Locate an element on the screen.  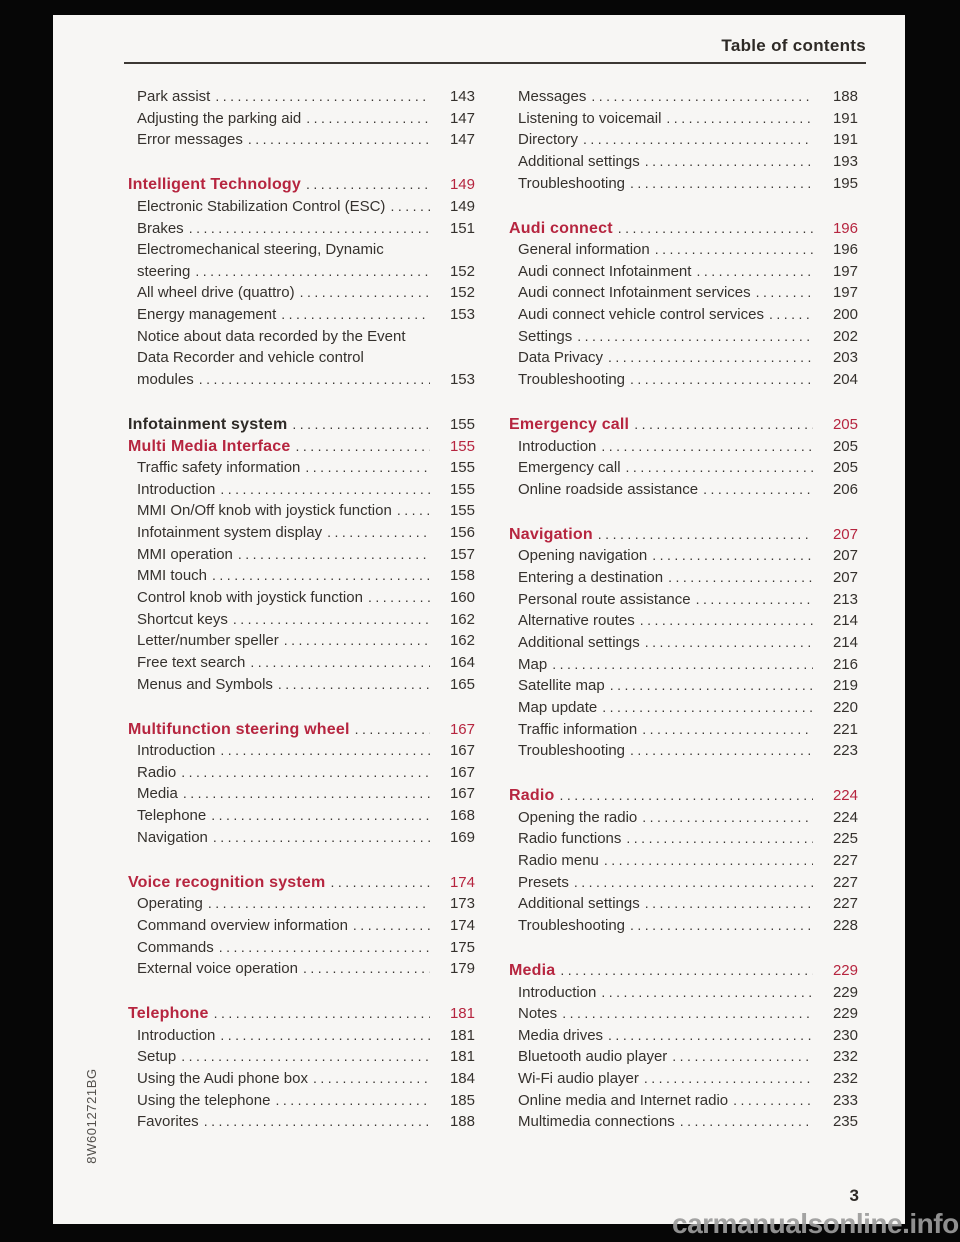
toc-page-number: 200 is located at coordinates (845, 315).